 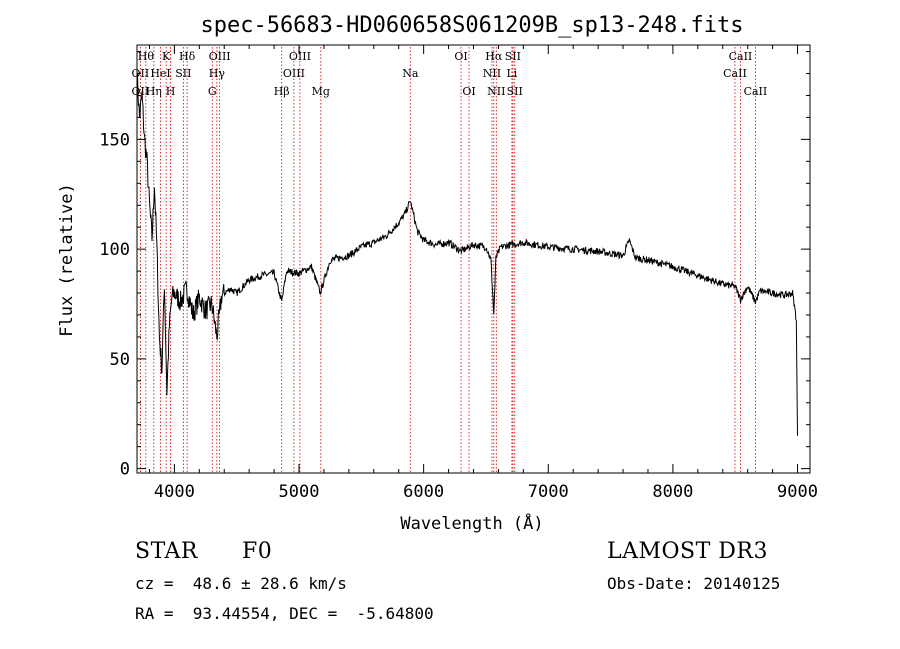 I want to click on subclass: F0, so click(x=257, y=551).